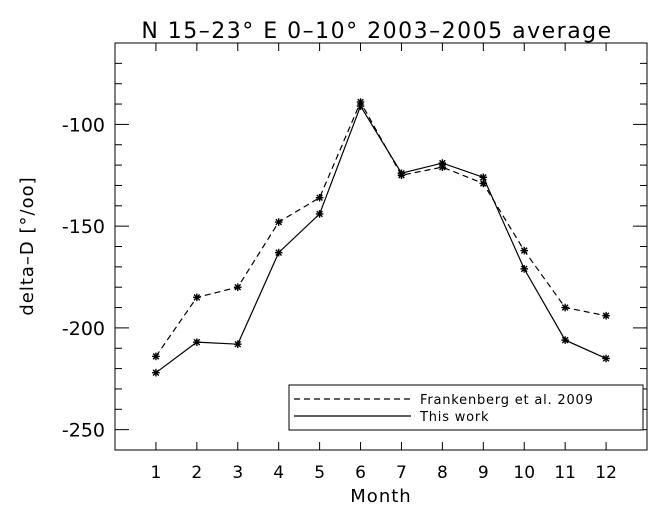 This screenshot has width=651, height=508. I want to click on legend-label: This work, so click(454, 417).